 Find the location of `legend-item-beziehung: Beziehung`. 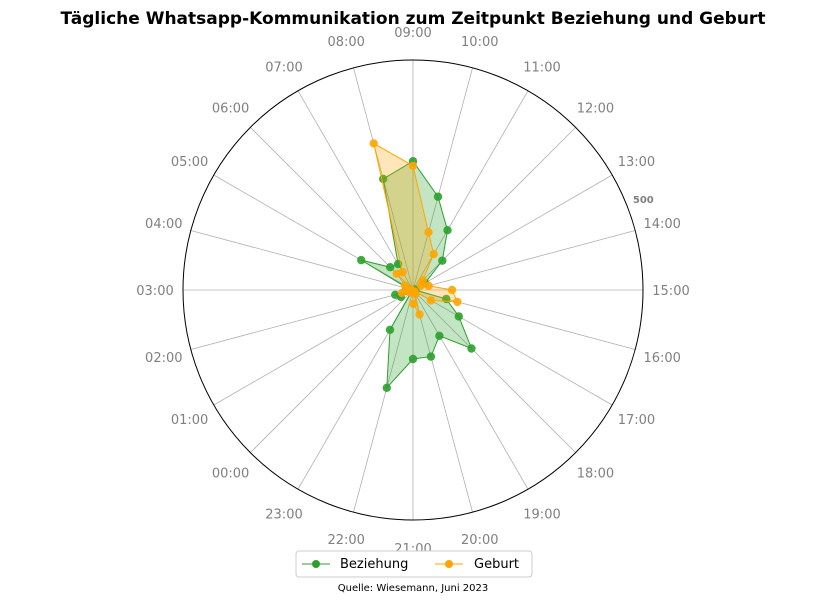

legend-item-beziehung: Beziehung is located at coordinates (355, 564).